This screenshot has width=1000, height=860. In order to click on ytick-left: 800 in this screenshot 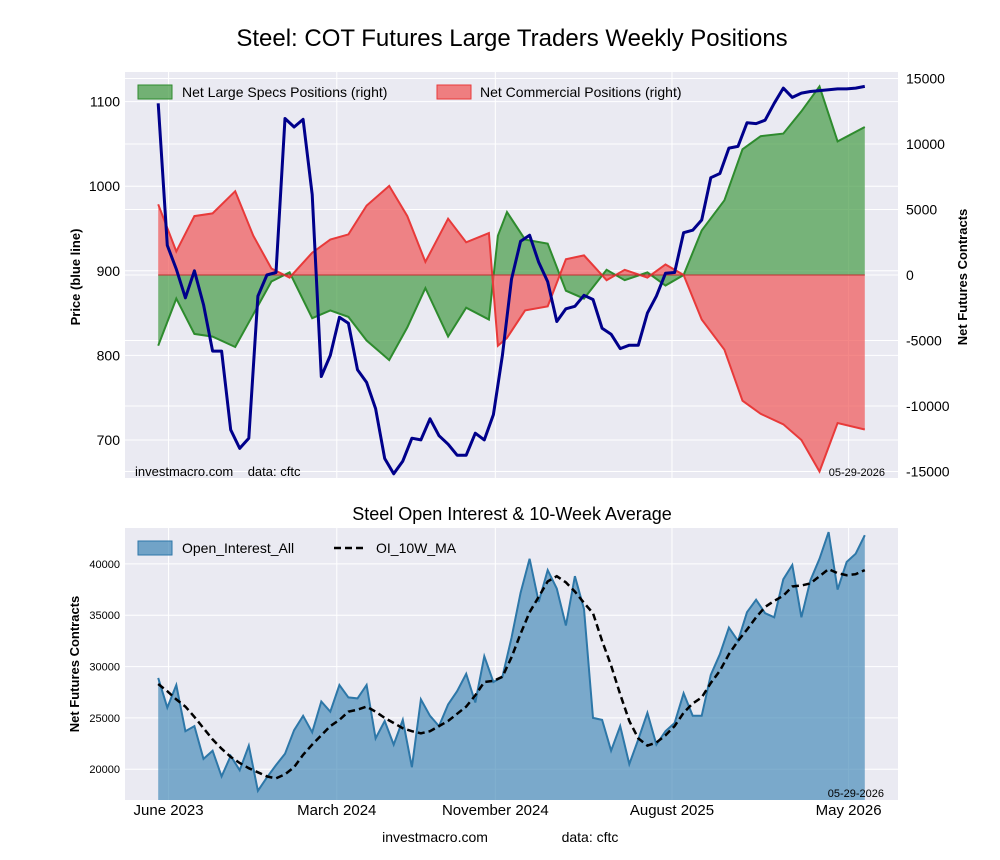, I will do `click(109, 355)`.